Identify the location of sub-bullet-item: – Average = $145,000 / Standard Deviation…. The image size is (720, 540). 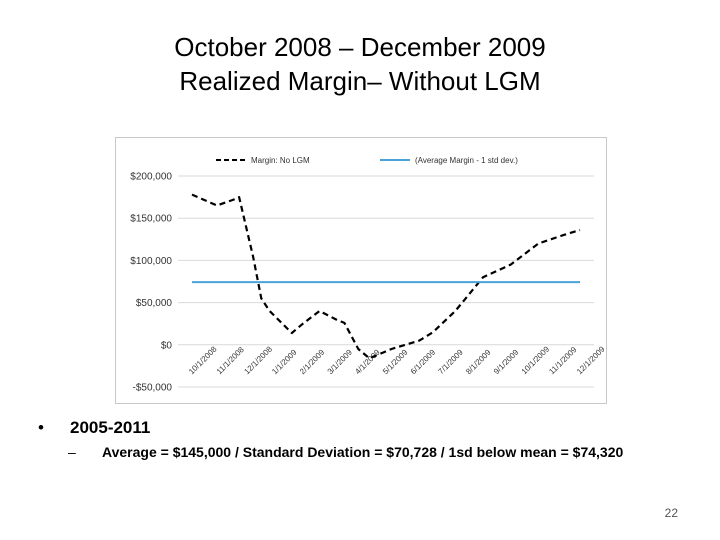
(358, 452).